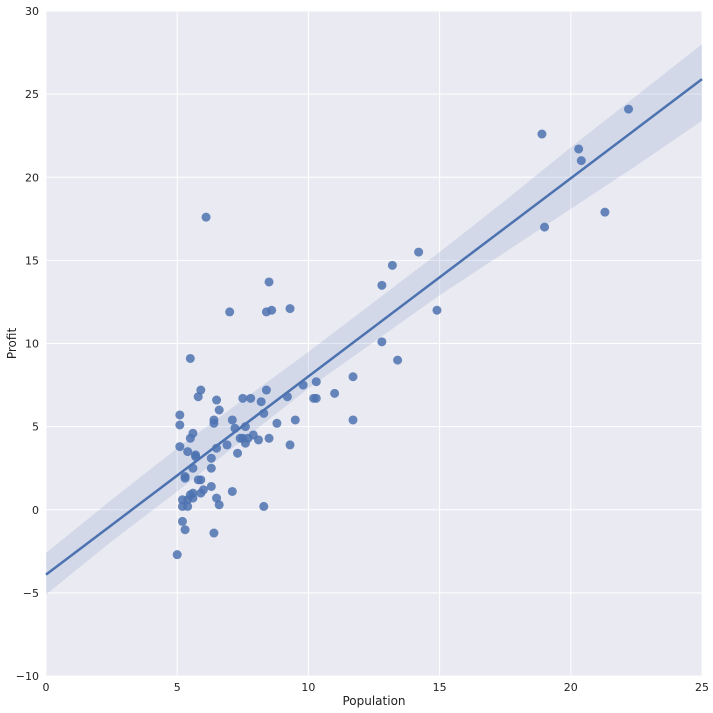 Image resolution: width=713 pixels, height=713 pixels. I want to click on x-tick-label: 10, so click(308, 687).